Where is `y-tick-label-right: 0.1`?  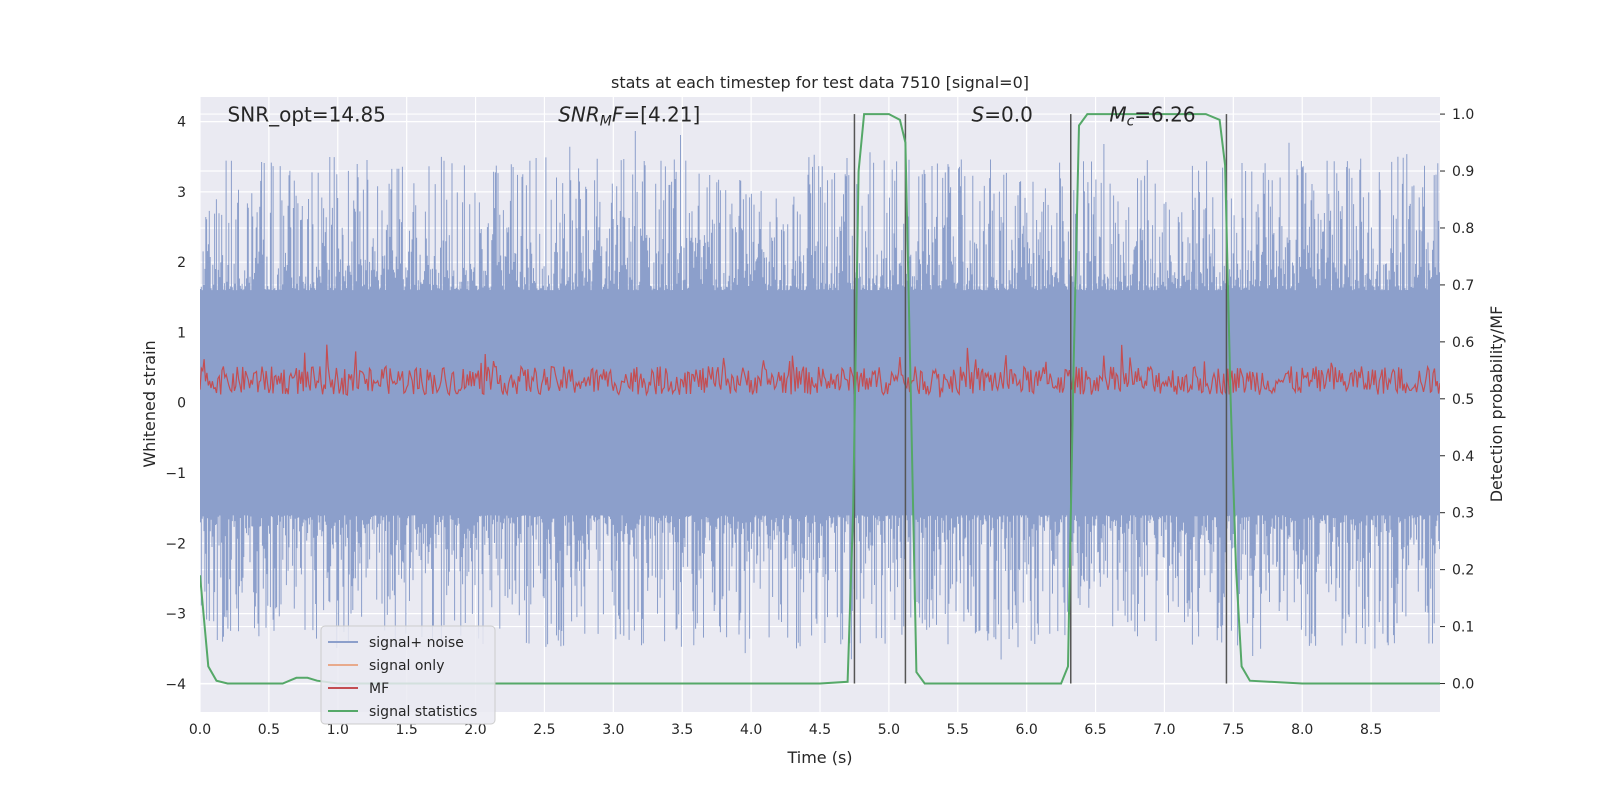
y-tick-label-right: 0.1 is located at coordinates (1463, 628).